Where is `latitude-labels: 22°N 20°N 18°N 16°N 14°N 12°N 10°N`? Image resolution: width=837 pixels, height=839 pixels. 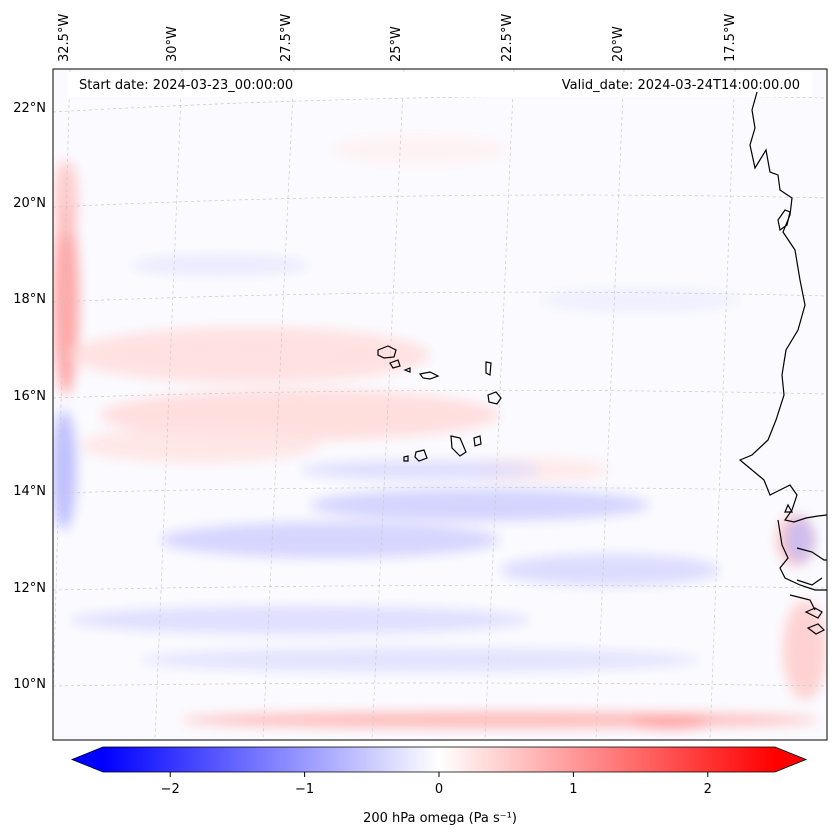
latitude-labels: 22°N 20°N 18°N 16°N 14°N 12°N 10°N is located at coordinates (29, 396).